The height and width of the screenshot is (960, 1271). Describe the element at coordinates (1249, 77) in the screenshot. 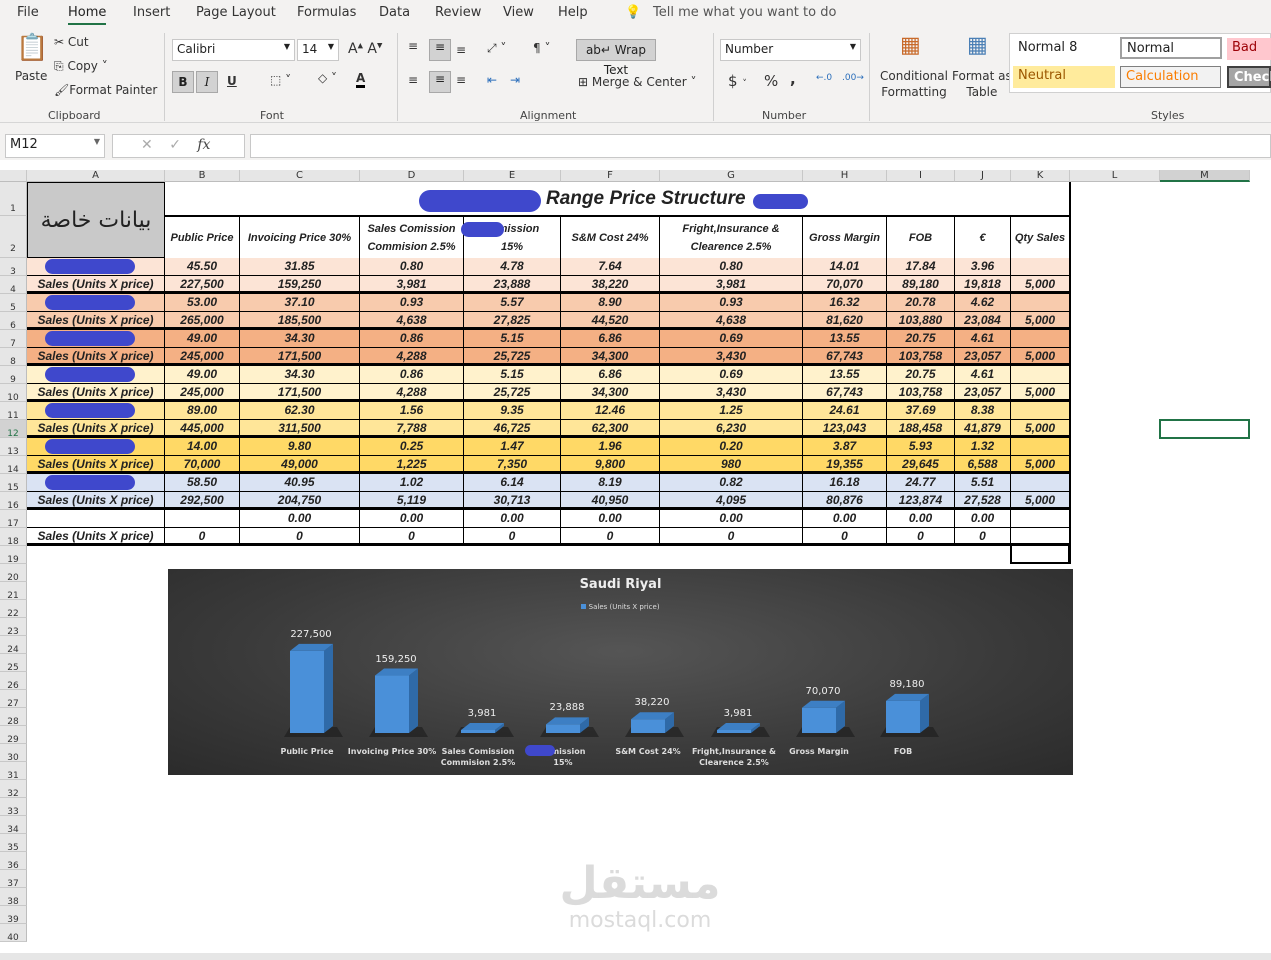

I see `style-check: Check` at that location.